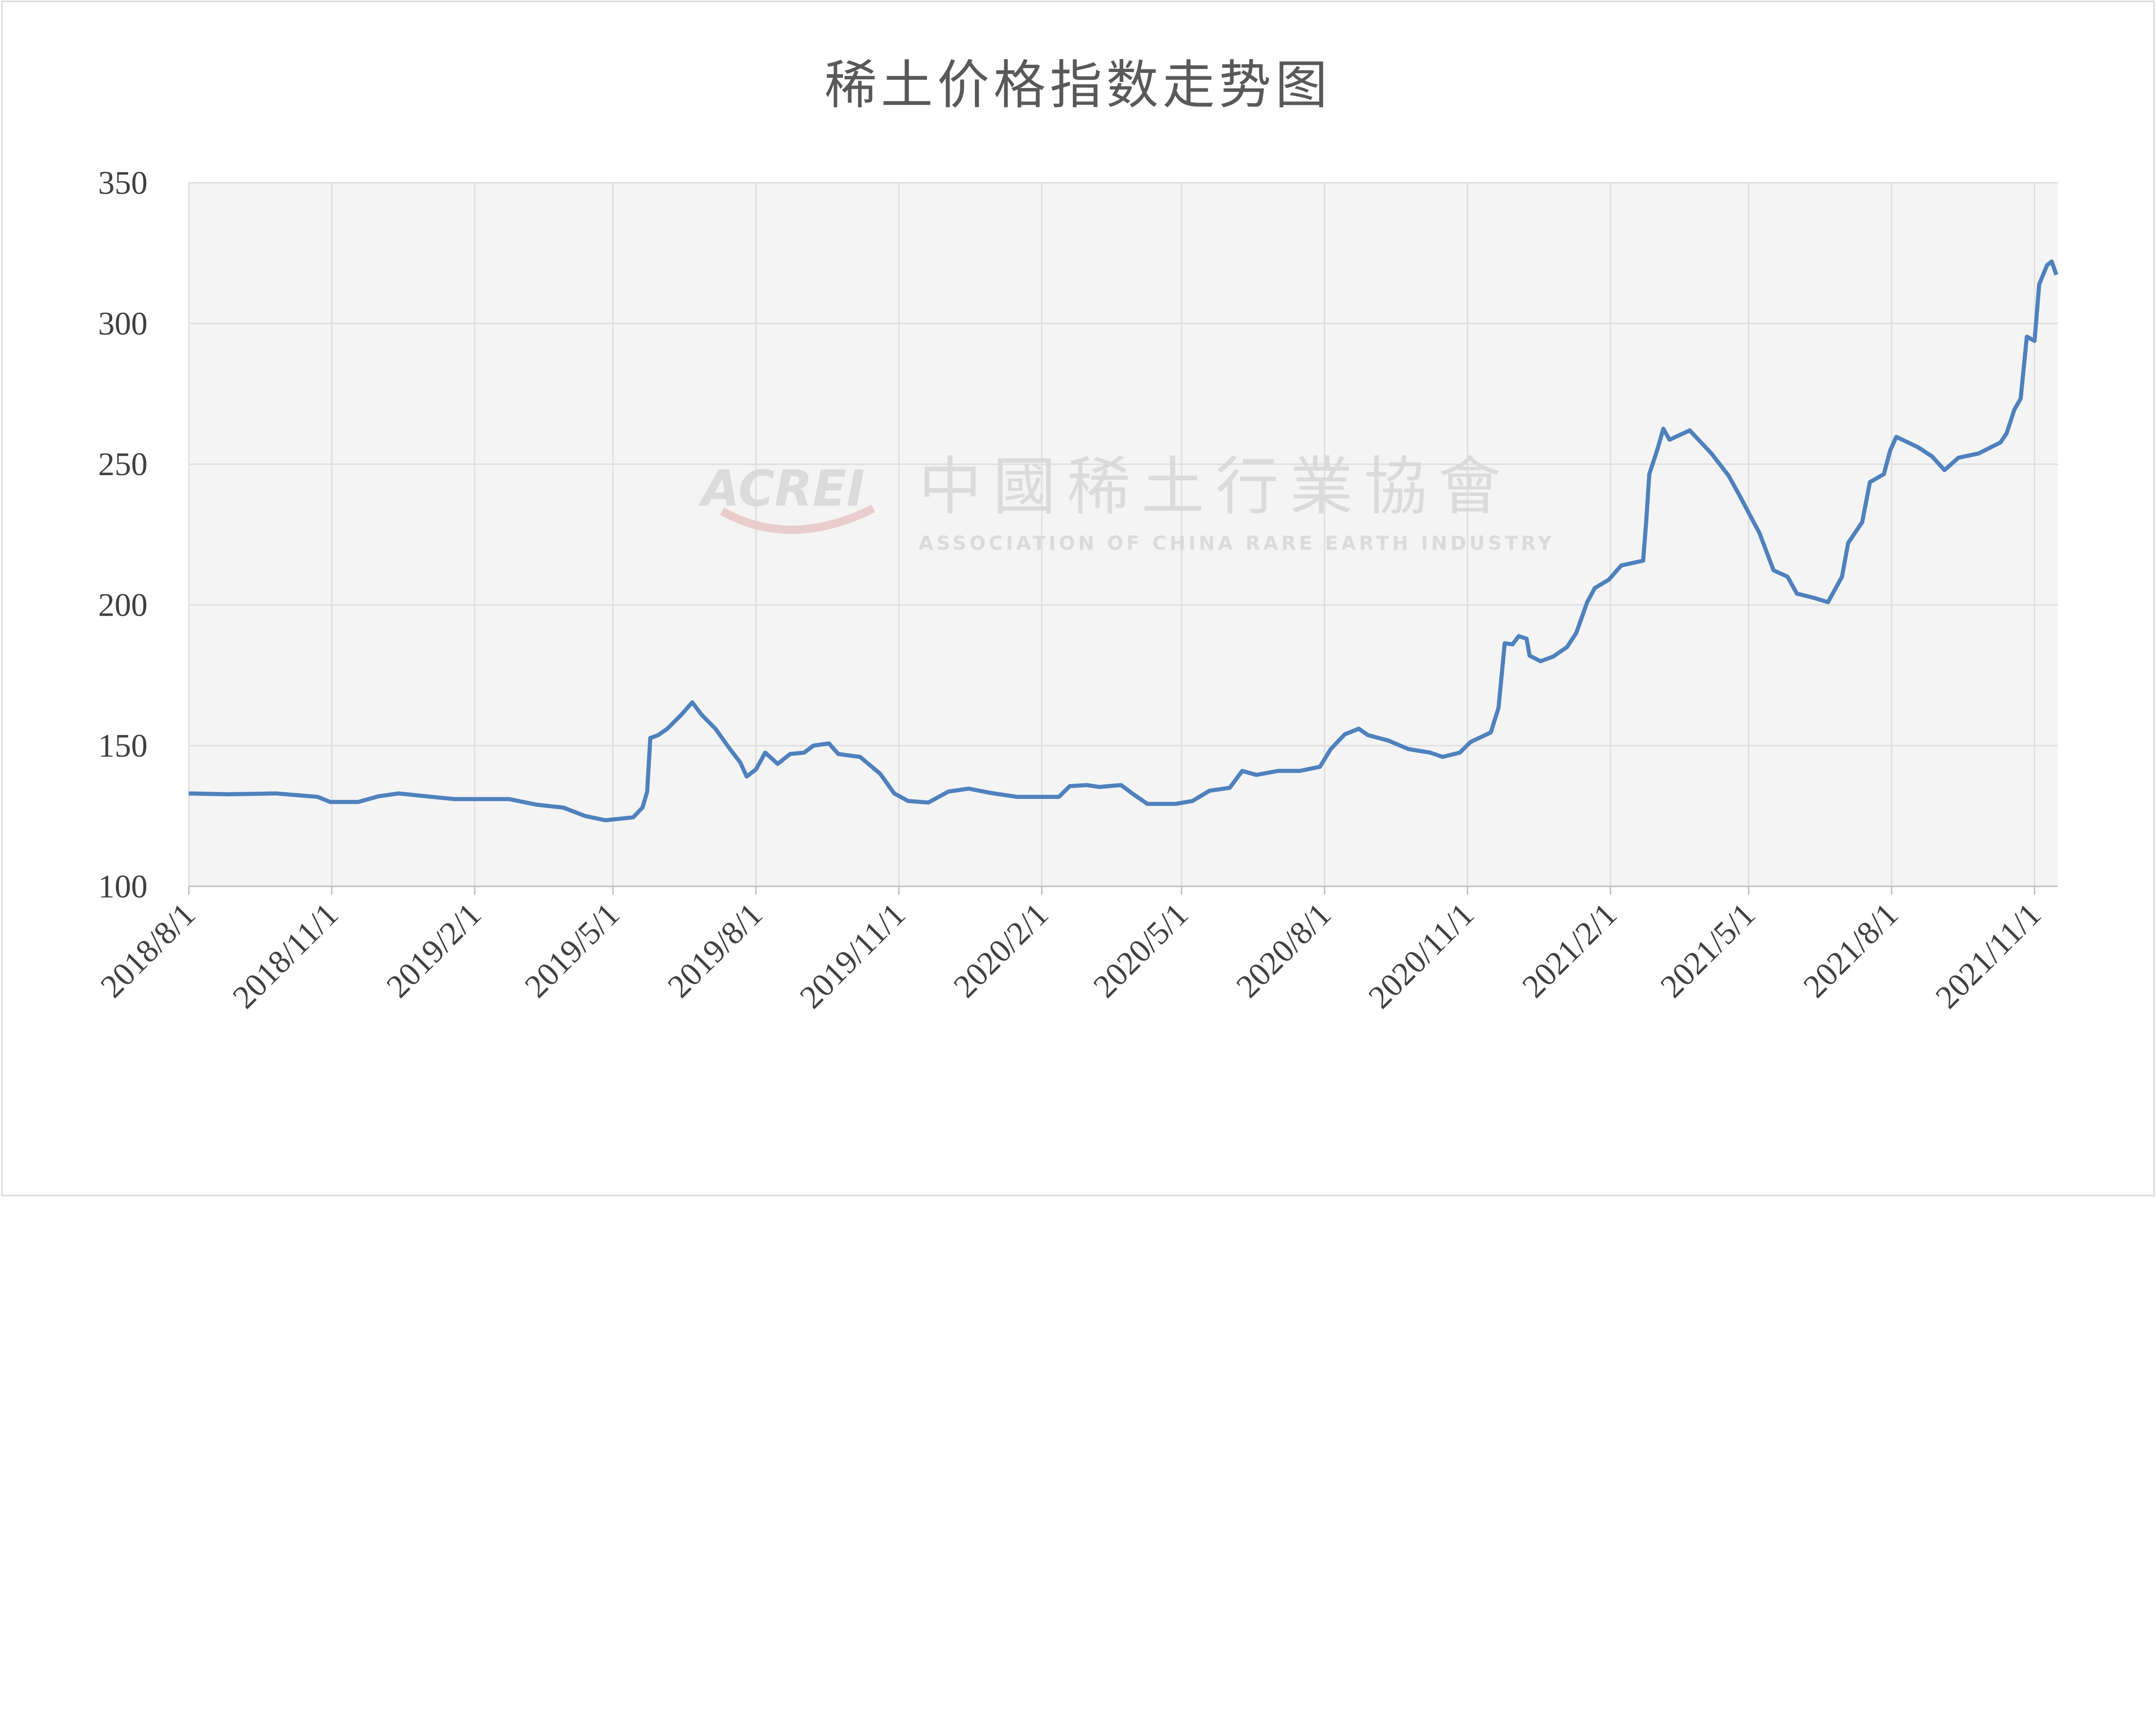  Describe the element at coordinates (797, 519) in the screenshot. I see `watermark-swoosh-icon` at that location.